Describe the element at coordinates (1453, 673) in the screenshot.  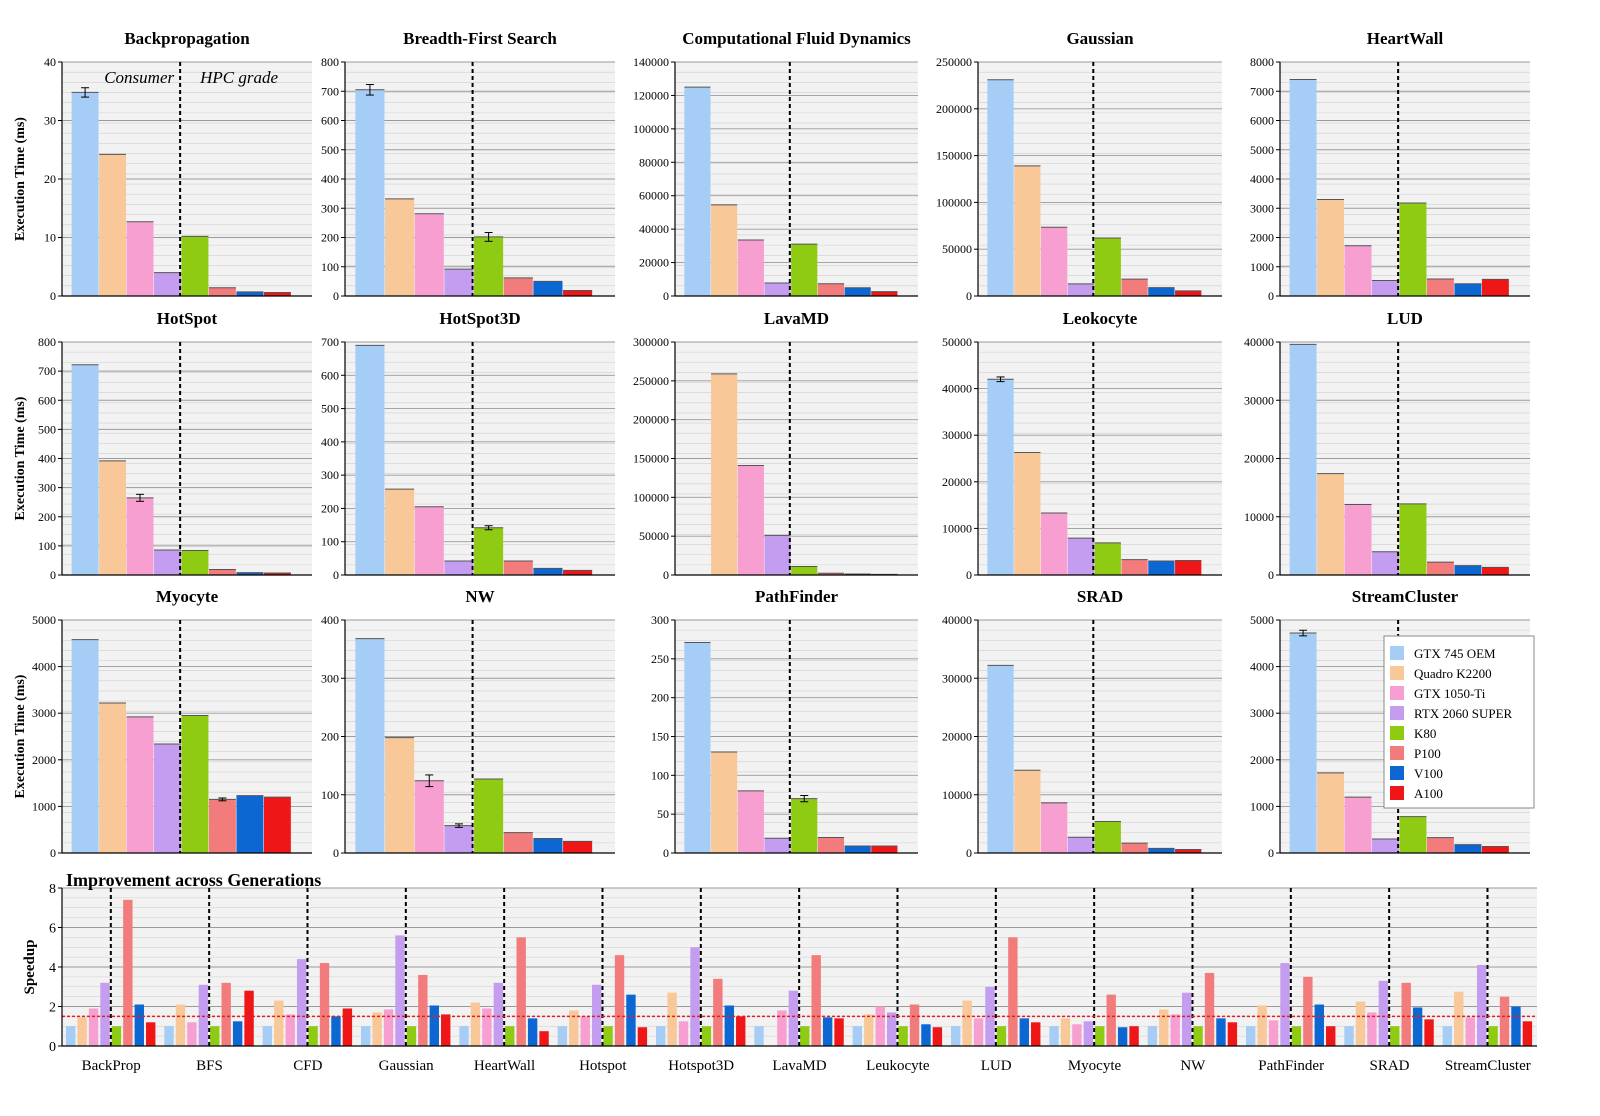
I see `legend-label: Quadro K2200` at that location.